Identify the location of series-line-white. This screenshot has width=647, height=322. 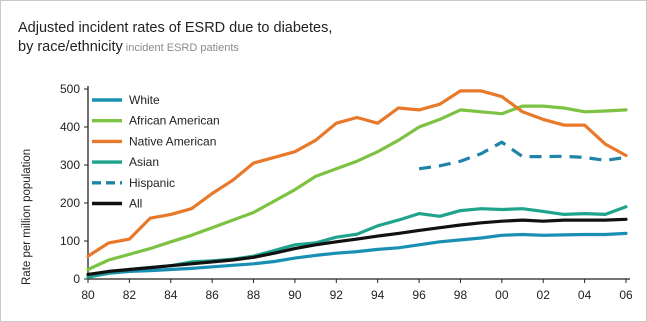
(357, 255).